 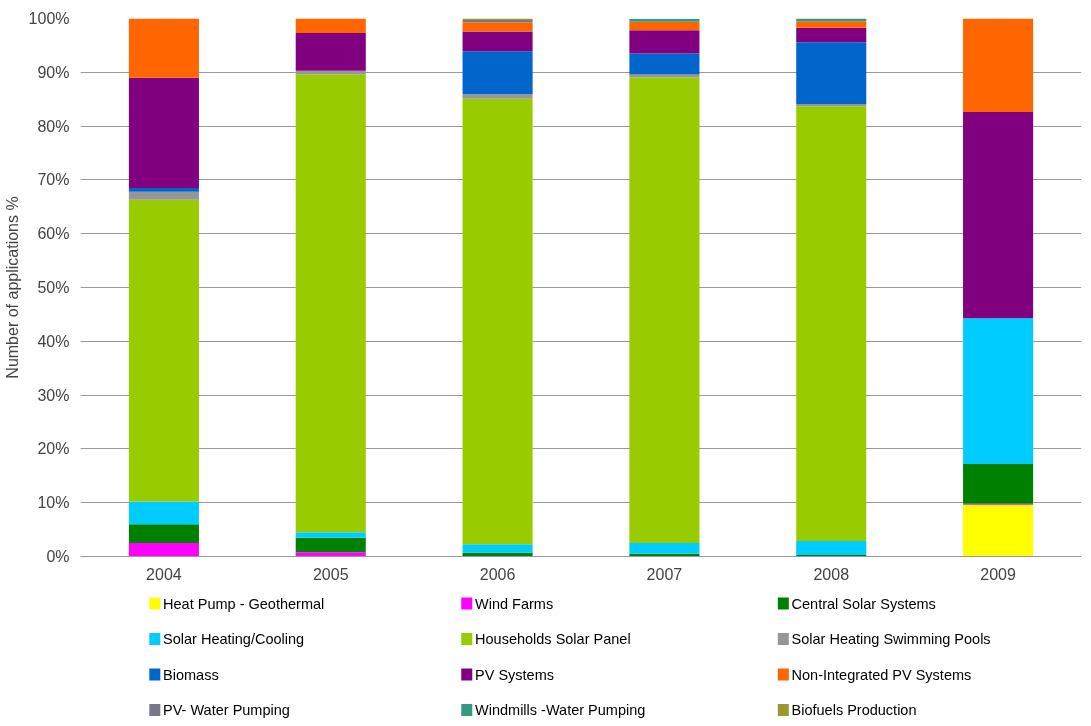 What do you see at coordinates (12, 287) in the screenshot?
I see `y-axis-title: Number of applications %` at bounding box center [12, 287].